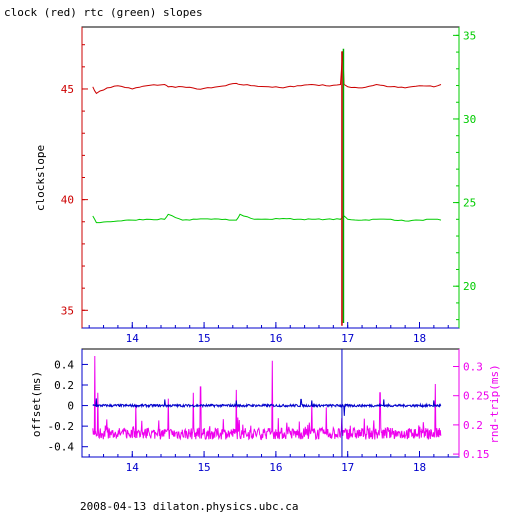 This screenshot has height=512, width=512. What do you see at coordinates (473, 425) in the screenshot?
I see `rndtrip-tick-label: 0.2` at bounding box center [473, 425].